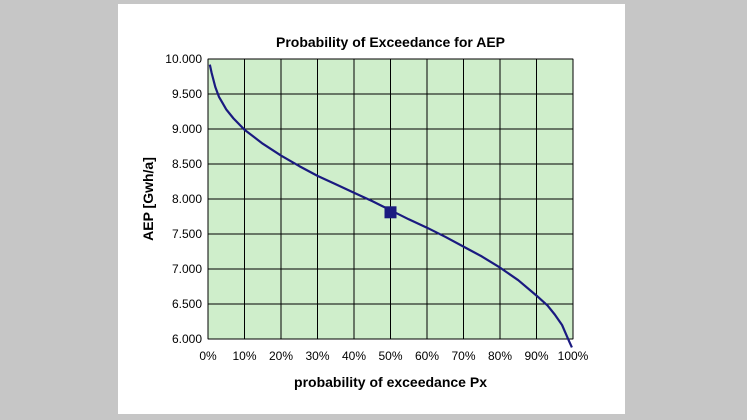 This screenshot has height=420, width=747. Describe the element at coordinates (390, 356) in the screenshot. I see `x-tick-label: 50%` at that location.